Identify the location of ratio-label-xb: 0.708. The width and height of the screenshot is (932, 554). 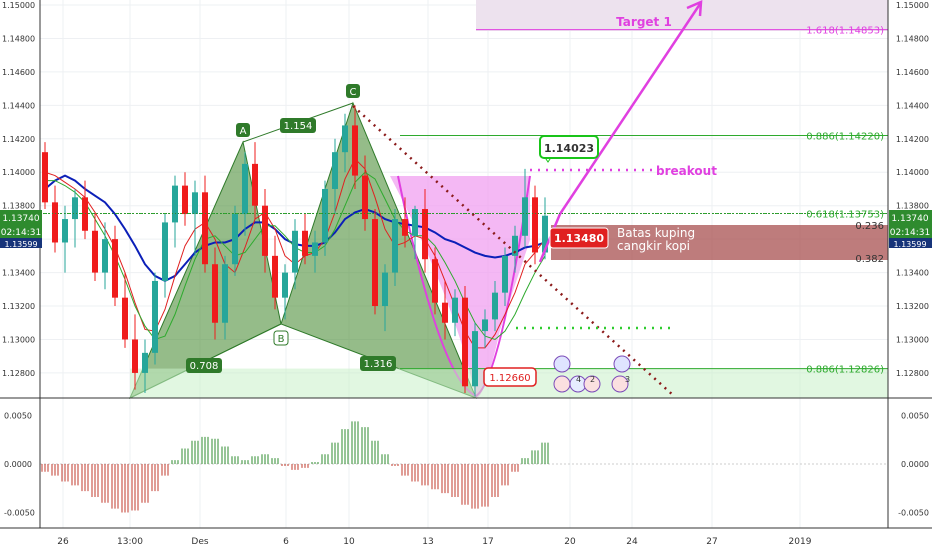
(204, 365).